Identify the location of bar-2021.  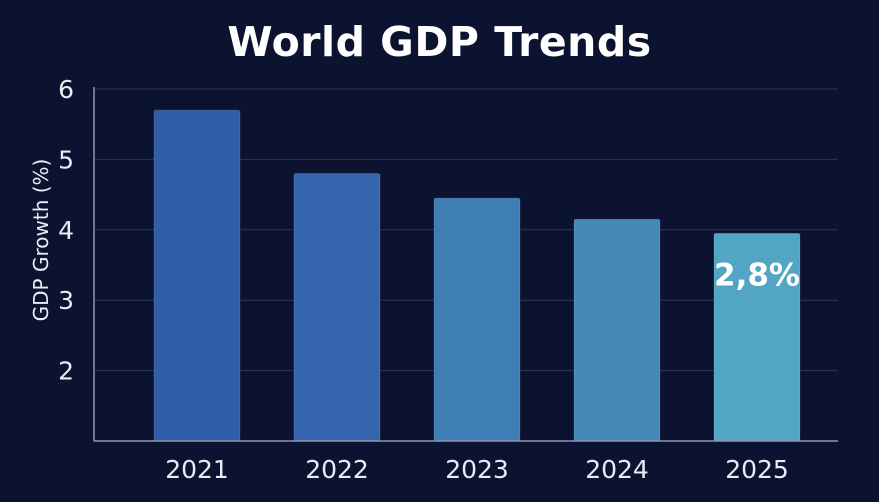
(197, 275).